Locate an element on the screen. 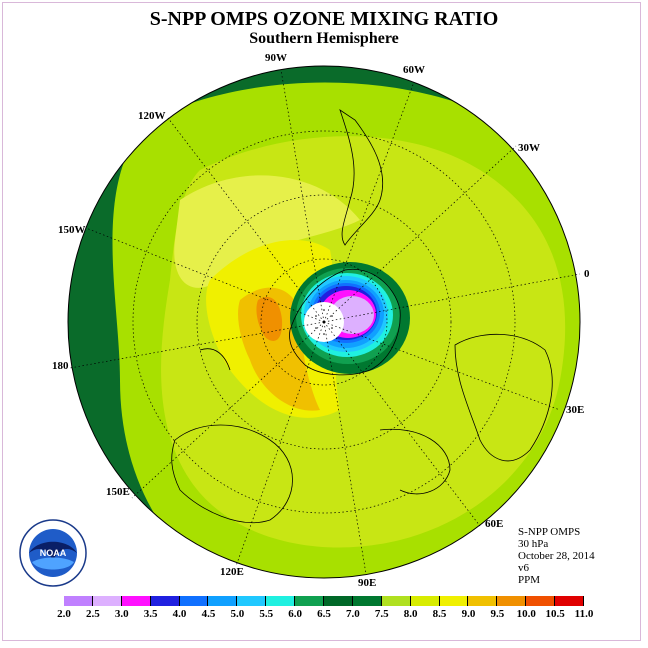 The height and width of the screenshot is (648, 648). colorbar-tick-label: 8.5 is located at coordinates (439, 614).